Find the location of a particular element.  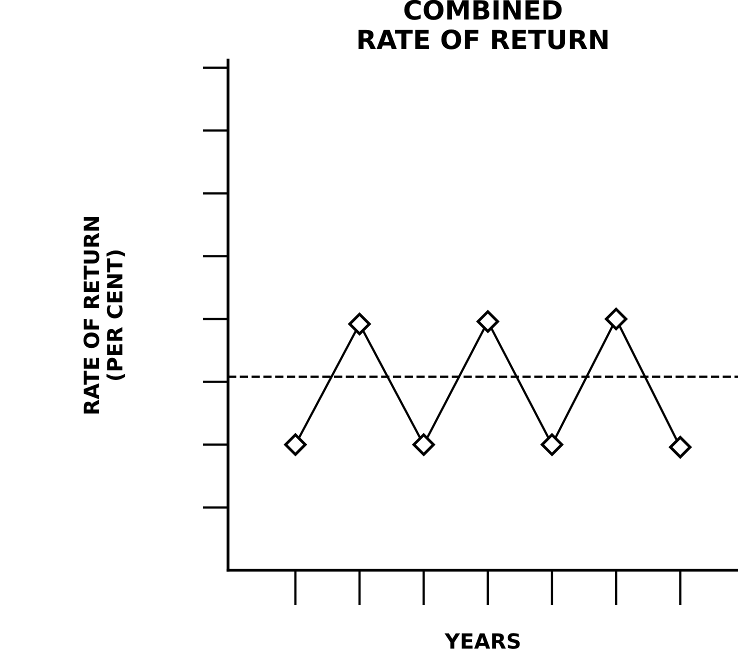

chart-title: COMBINED RATE OF RETURN is located at coordinates (483, 25).